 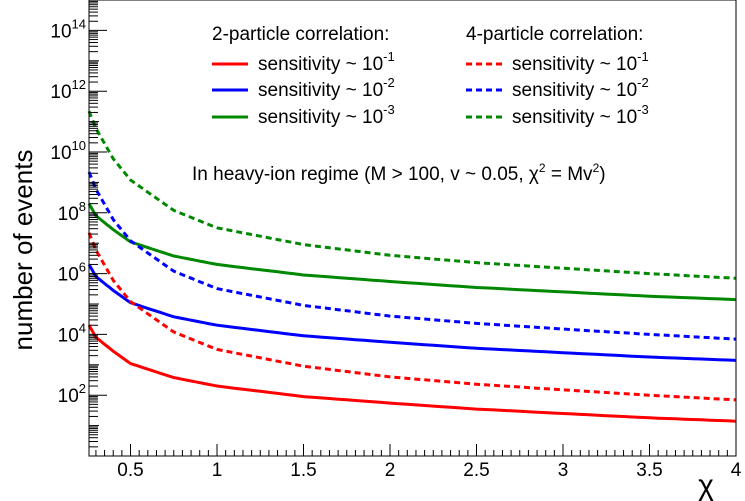 What do you see at coordinates (554, 34) in the screenshot?
I see `legend-header: 4-particle correlation:` at bounding box center [554, 34].